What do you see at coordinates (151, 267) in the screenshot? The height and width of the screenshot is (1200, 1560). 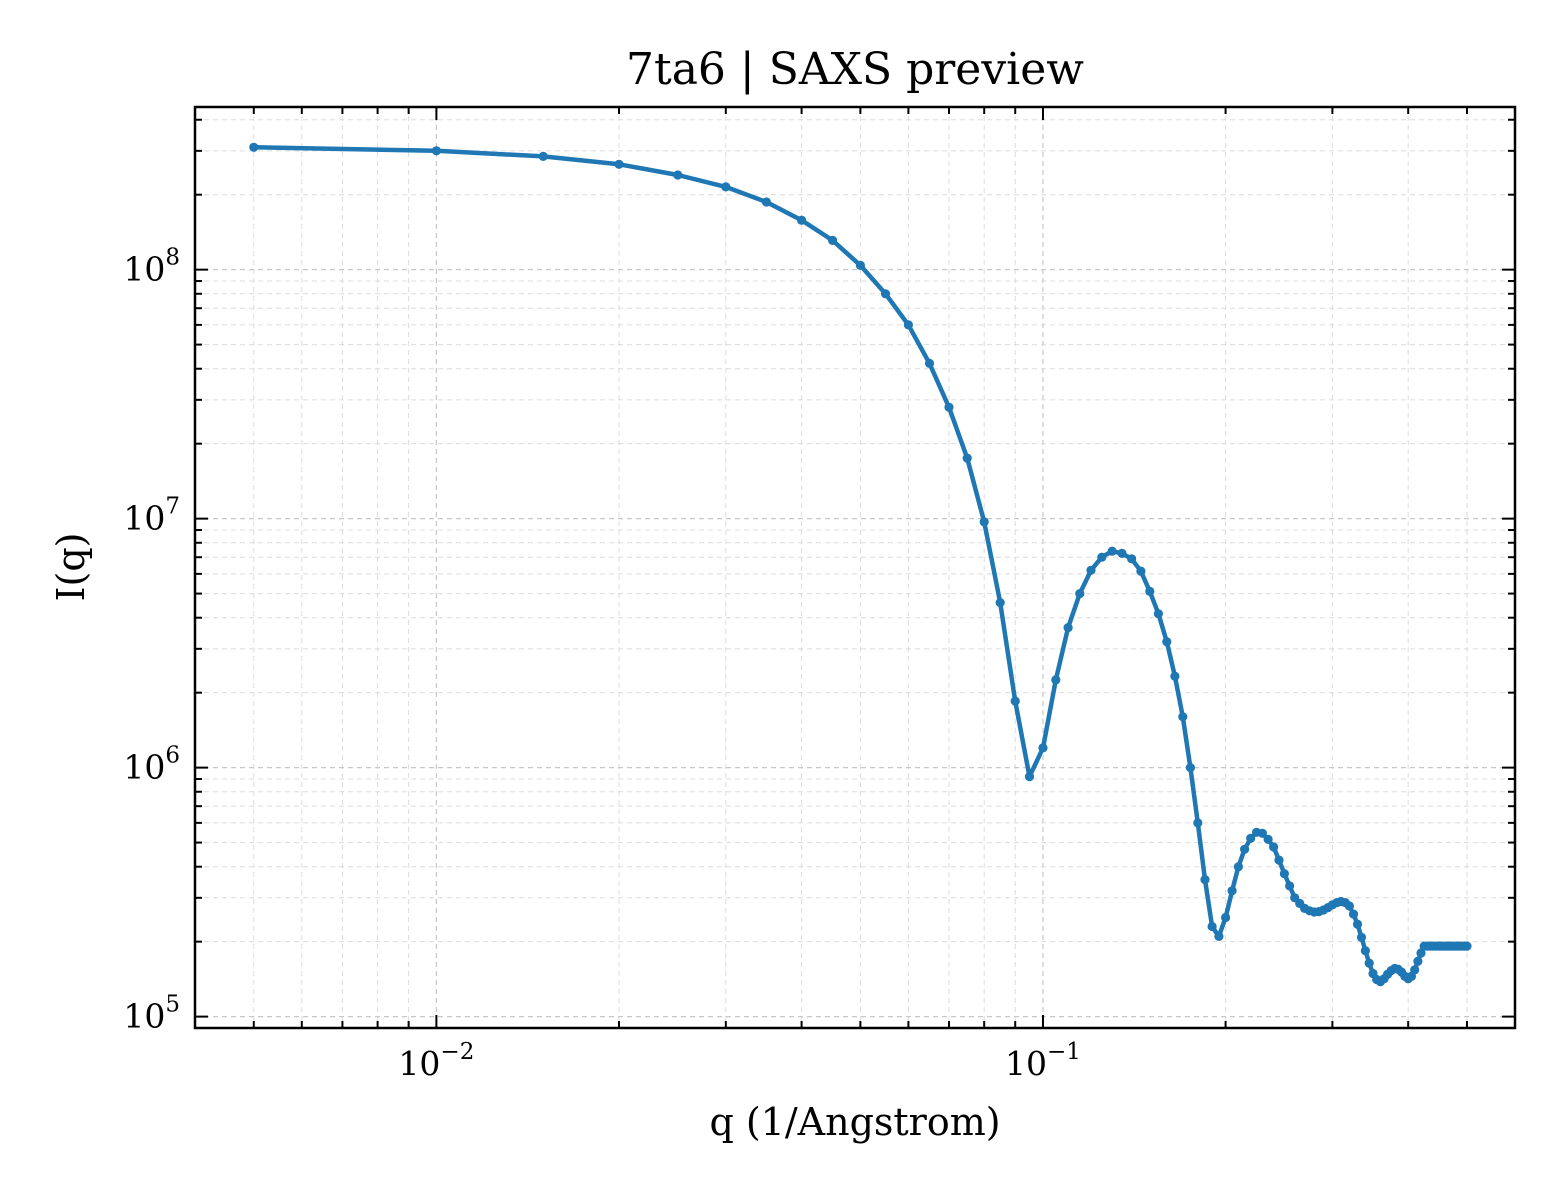 I see `y-tick-label: 10⁸` at bounding box center [151, 267].